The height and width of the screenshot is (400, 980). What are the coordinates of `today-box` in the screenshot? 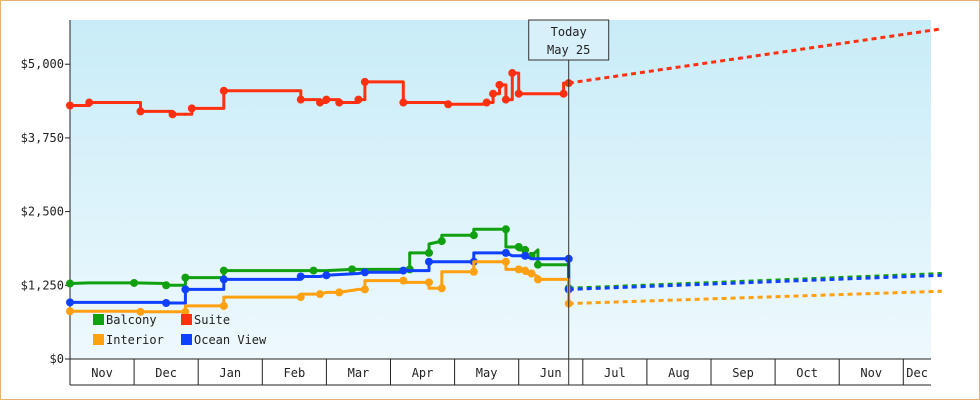 It's located at (569, 40).